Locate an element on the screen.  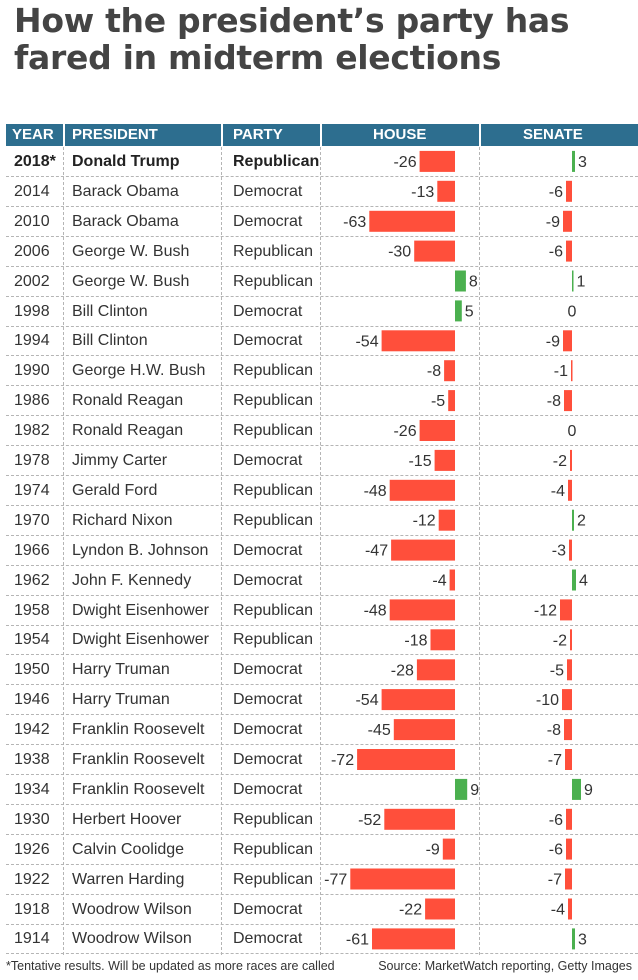
senate-value-label: 1 is located at coordinates (581, 282).